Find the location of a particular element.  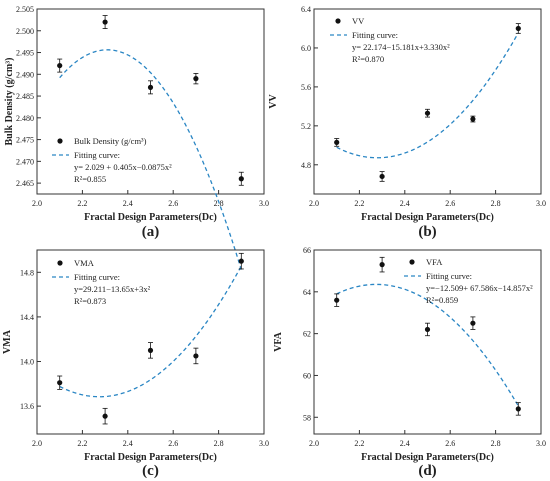

y-tick-label: 60 is located at coordinates (307, 375).